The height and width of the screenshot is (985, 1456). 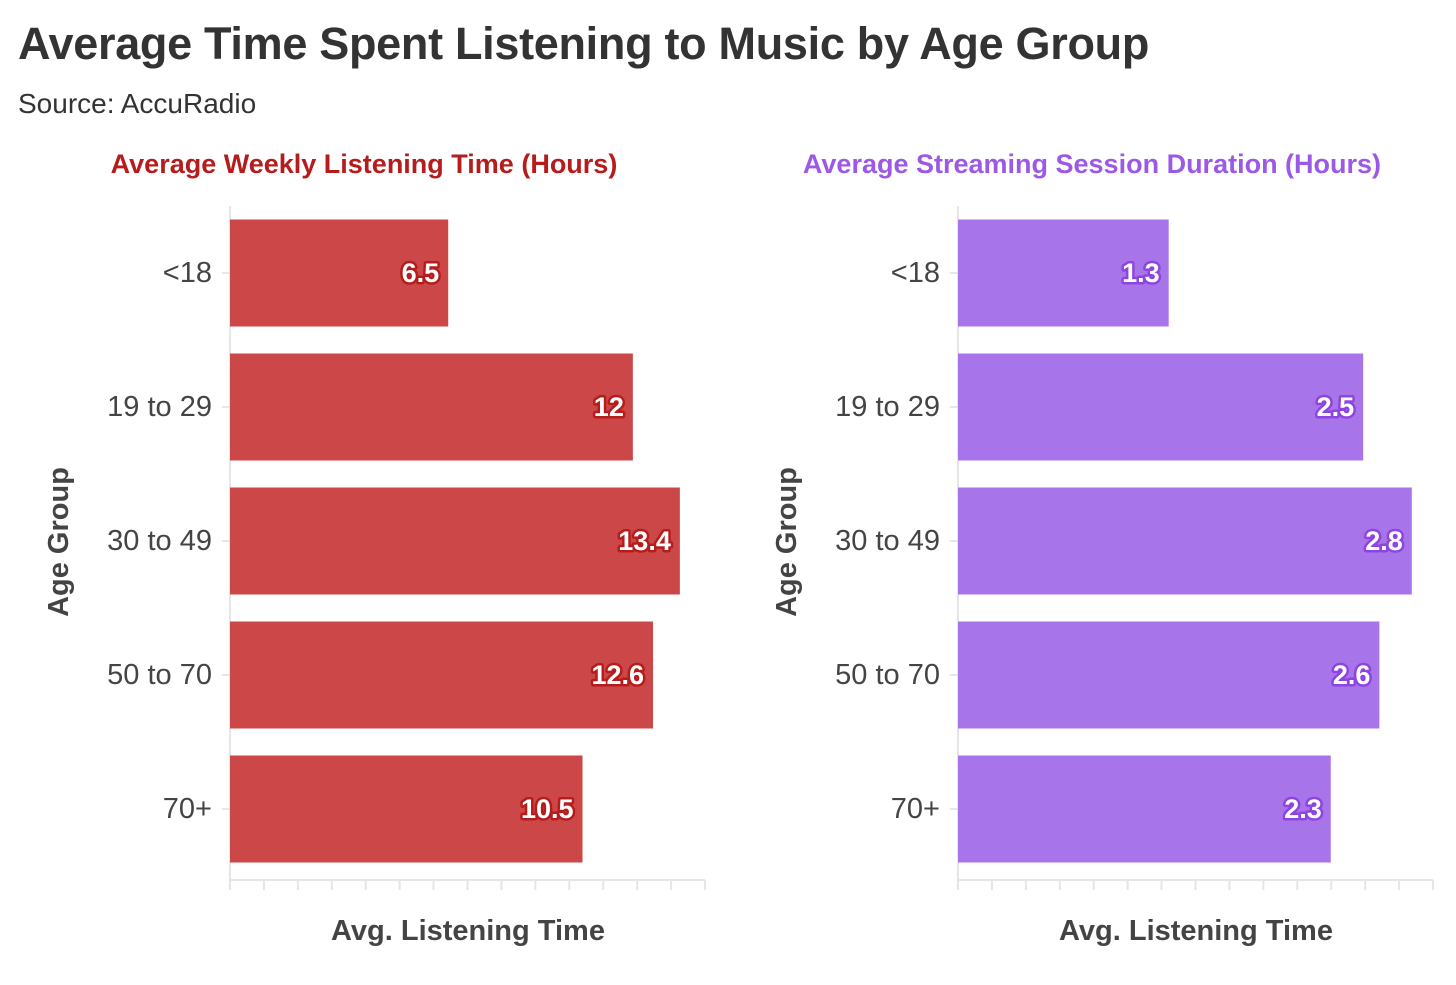 What do you see at coordinates (1384, 541) in the screenshot?
I see `data-label: 2.8` at bounding box center [1384, 541].